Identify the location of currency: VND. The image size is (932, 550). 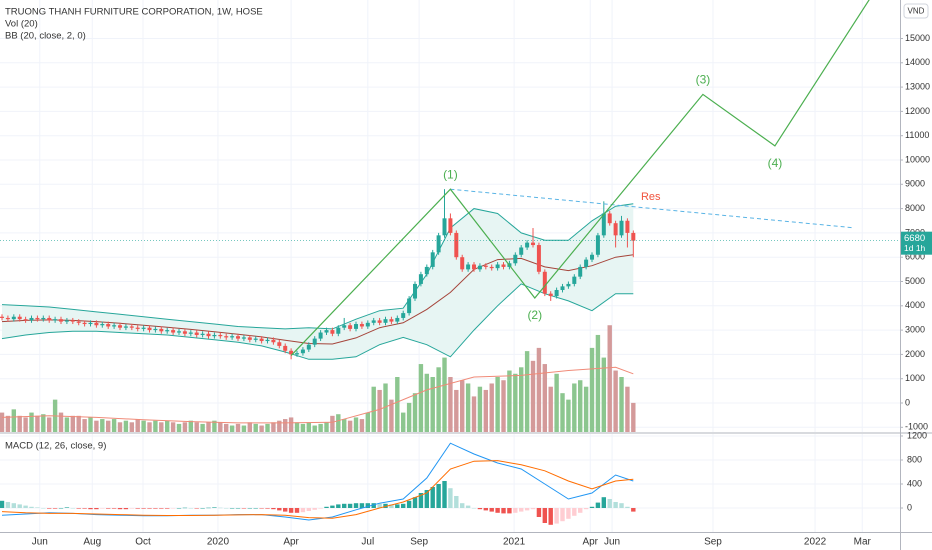
(916, 11).